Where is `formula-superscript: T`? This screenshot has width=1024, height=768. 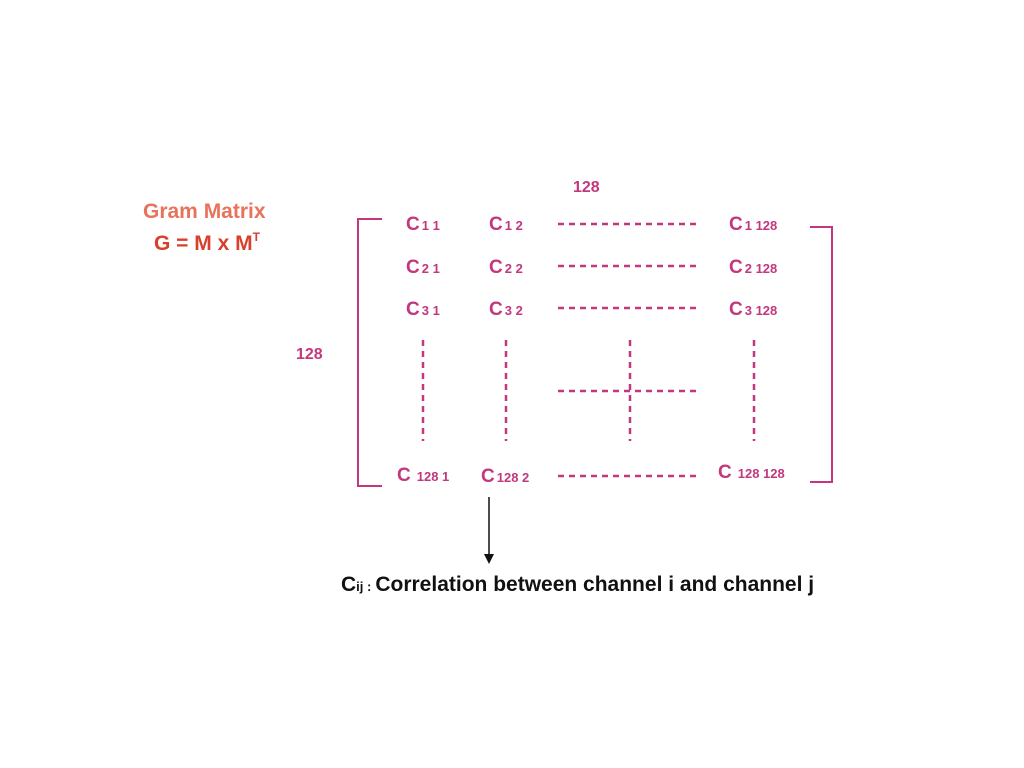 formula-superscript: T is located at coordinates (256, 237).